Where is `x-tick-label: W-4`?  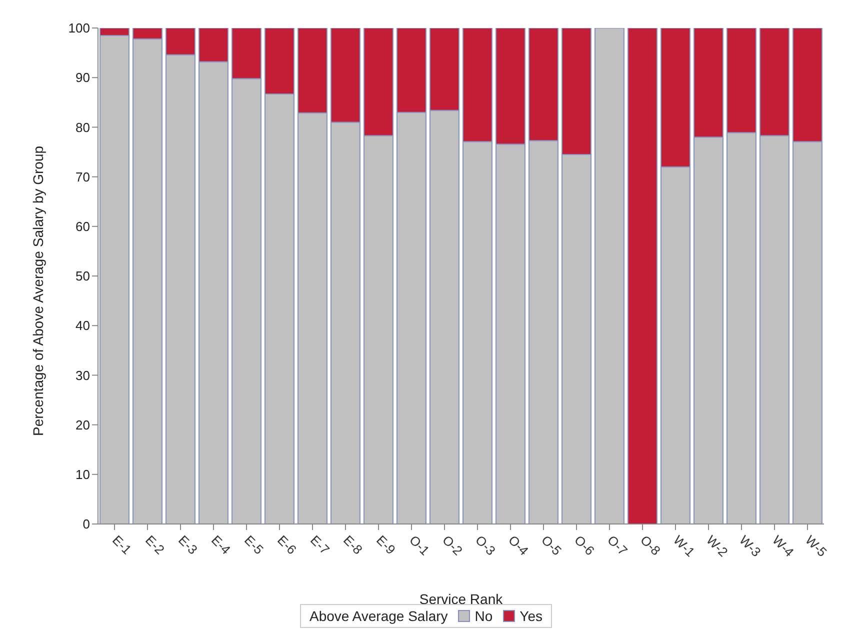 x-tick-label: W-4 is located at coordinates (783, 546).